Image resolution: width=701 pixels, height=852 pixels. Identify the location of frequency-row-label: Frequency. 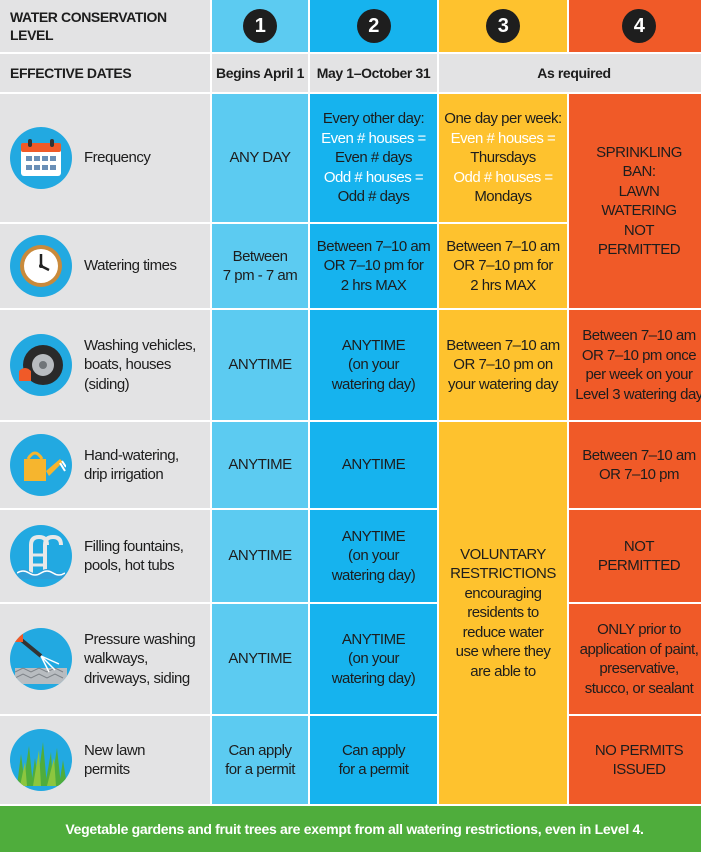
(105, 158).